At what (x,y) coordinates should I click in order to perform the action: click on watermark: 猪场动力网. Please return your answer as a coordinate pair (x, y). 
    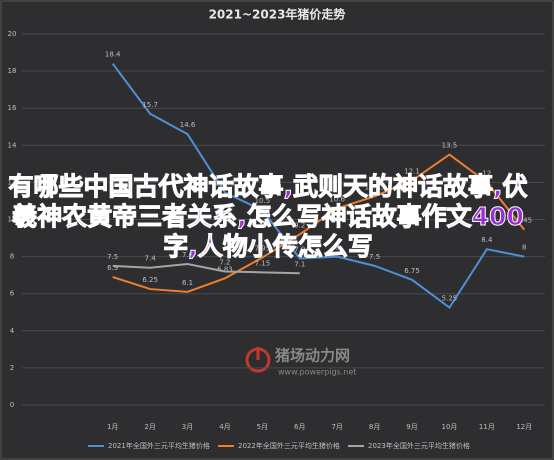
    Looking at the image, I should click on (312, 356).